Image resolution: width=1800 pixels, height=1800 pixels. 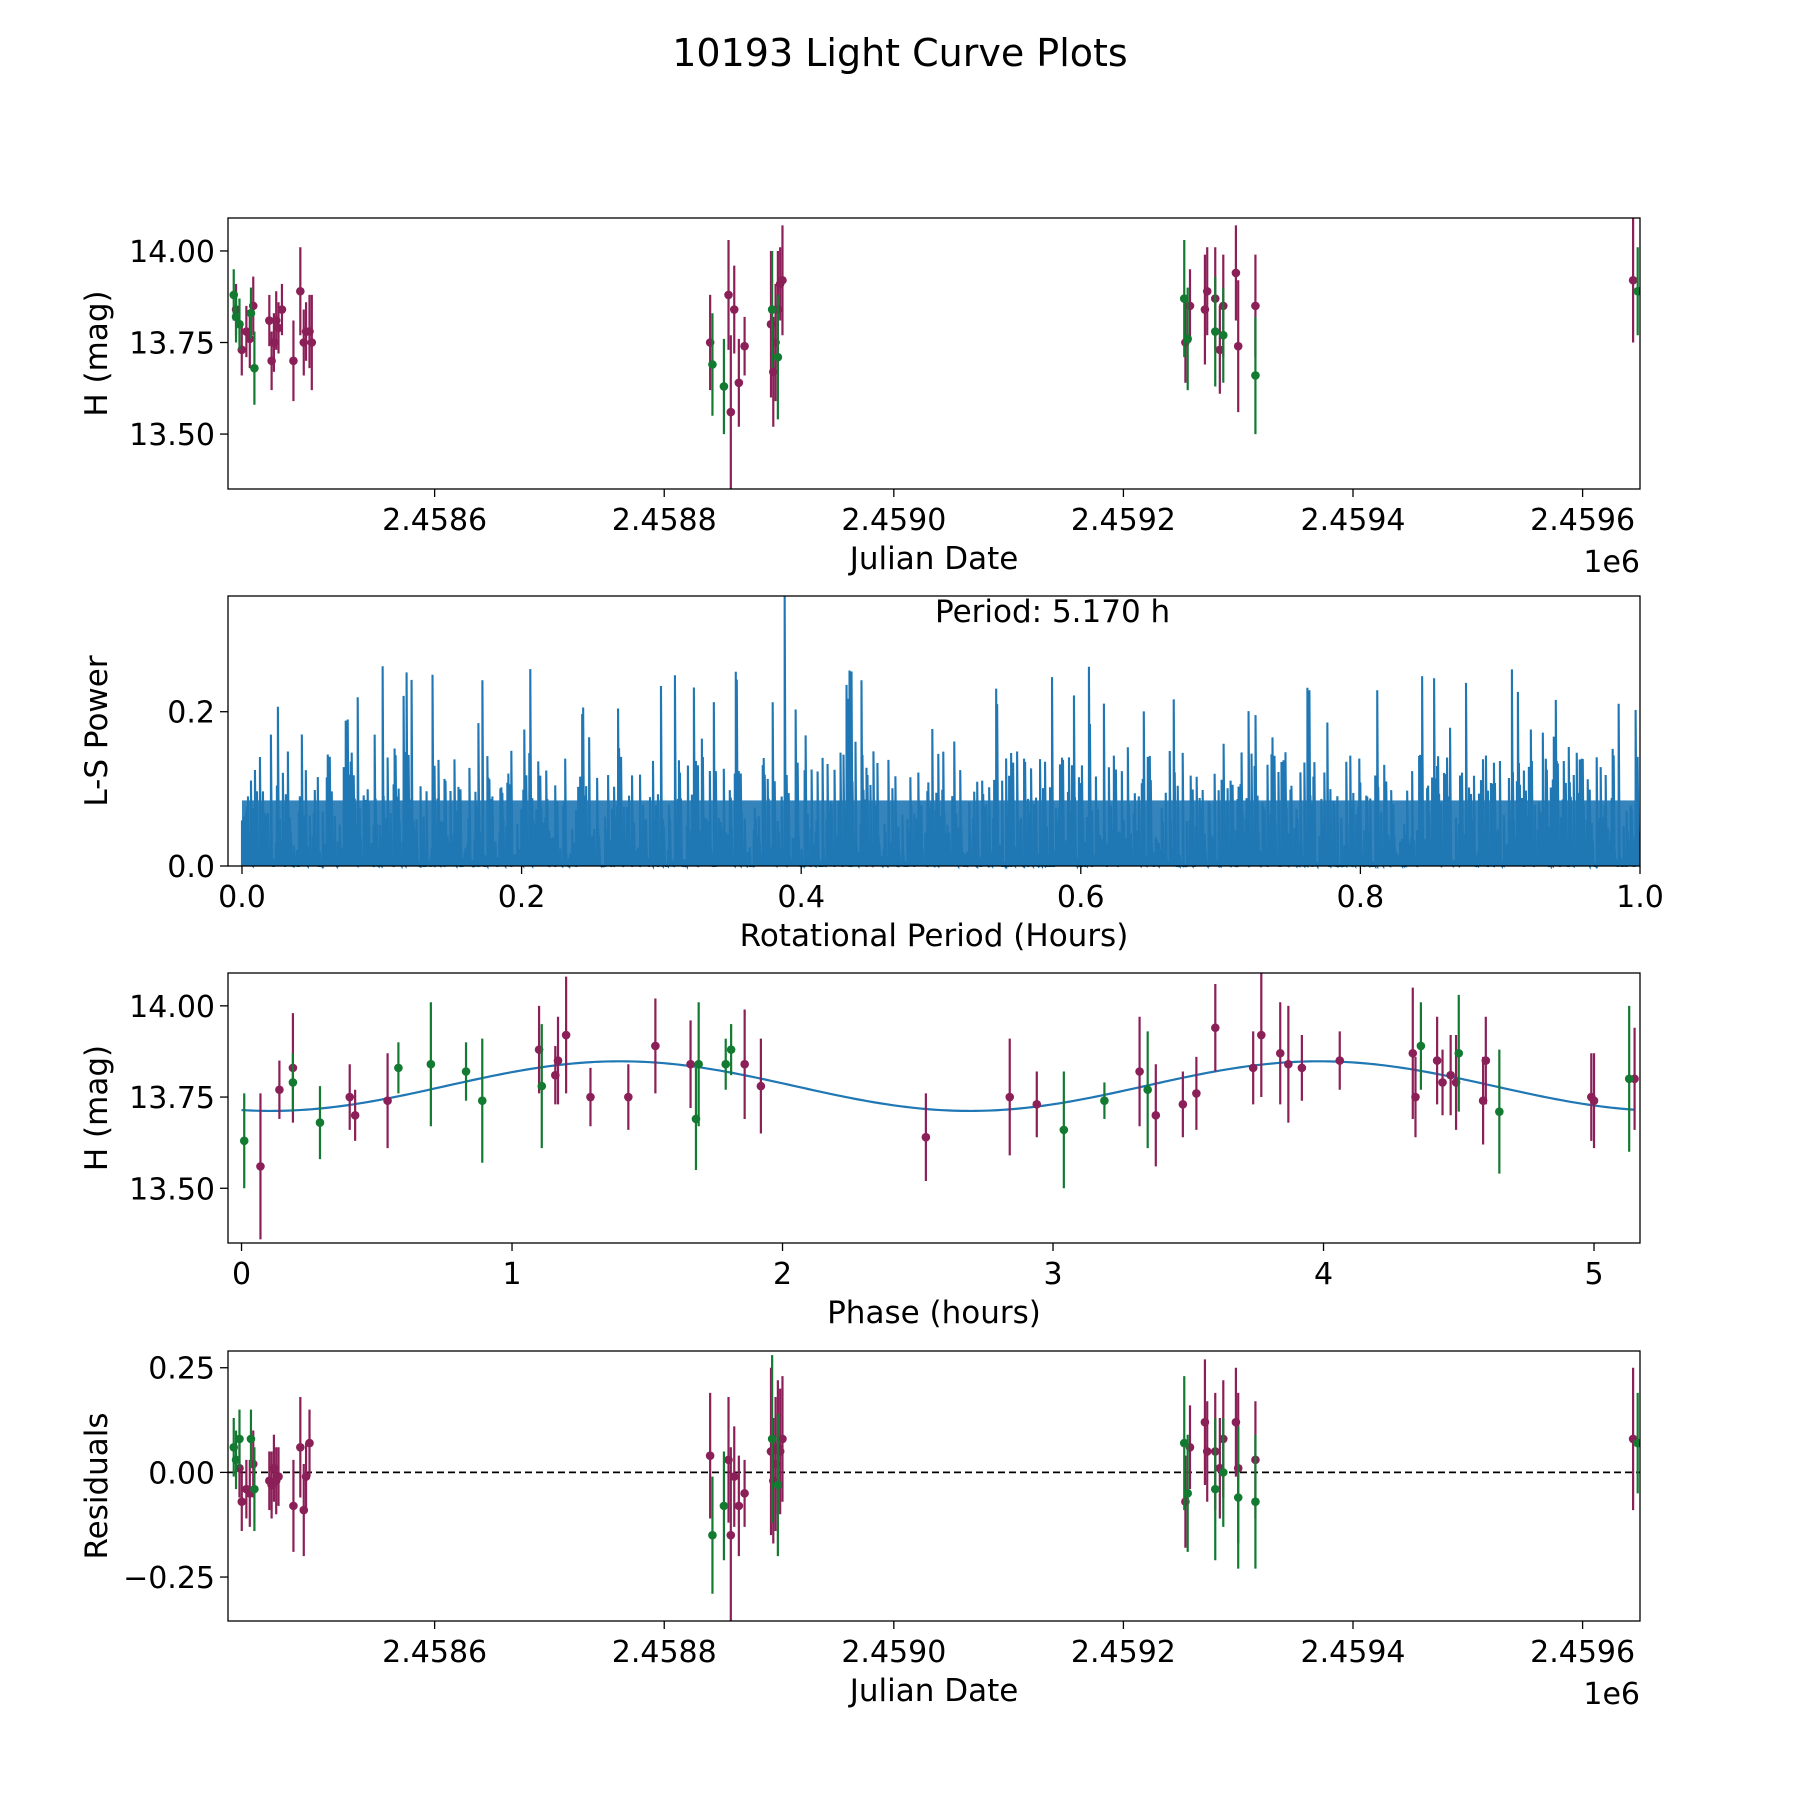 What do you see at coordinates (1582, 520) in the screenshot?
I see `lightcurve-xtick-label: 2.4596` at bounding box center [1582, 520].